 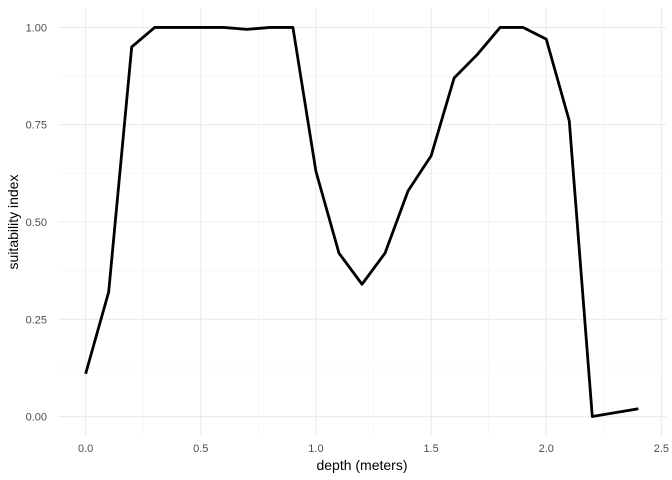 What do you see at coordinates (36, 320) in the screenshot?
I see `y-tick-label: 0.25` at bounding box center [36, 320].